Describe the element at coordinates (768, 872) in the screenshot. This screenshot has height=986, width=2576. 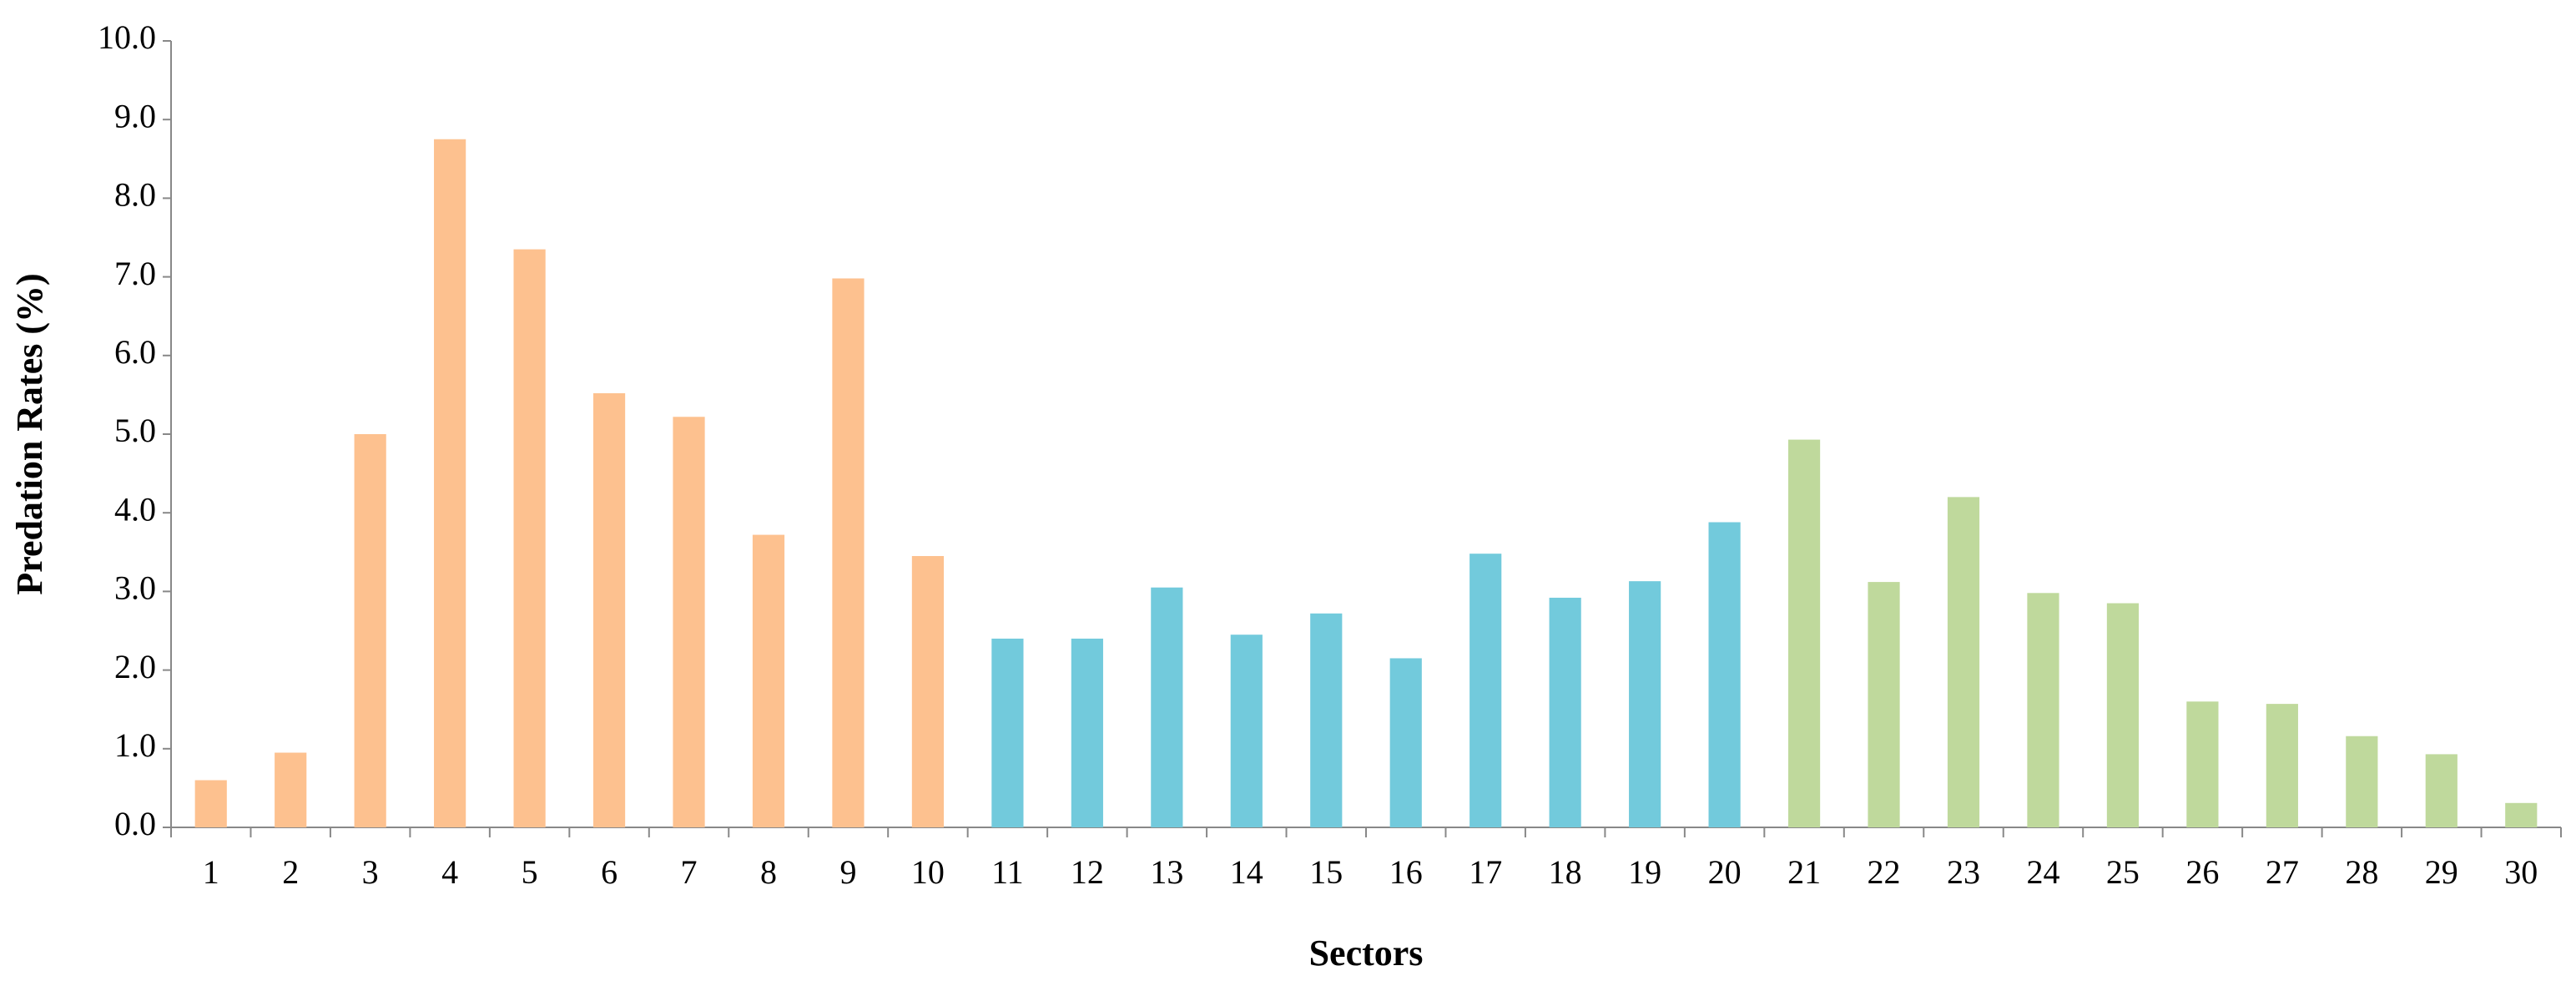
I see `x-tick-label: 8` at that location.